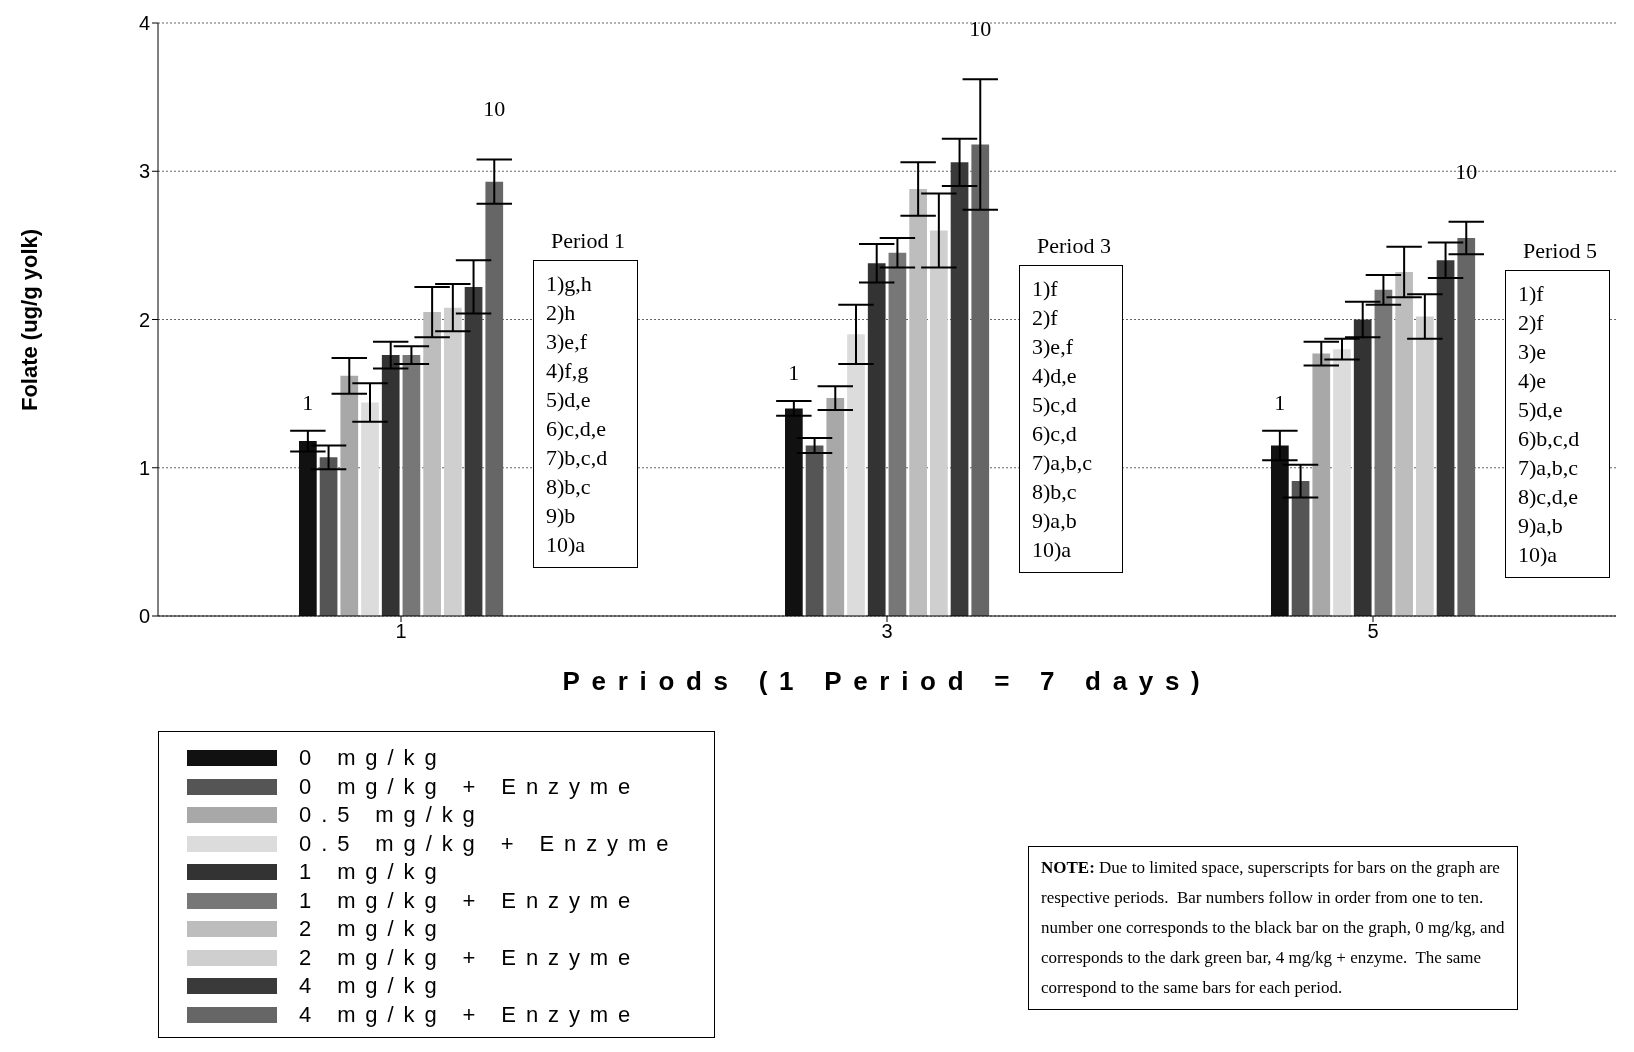  I want to click on x-tick-label: 1, so click(401, 631).